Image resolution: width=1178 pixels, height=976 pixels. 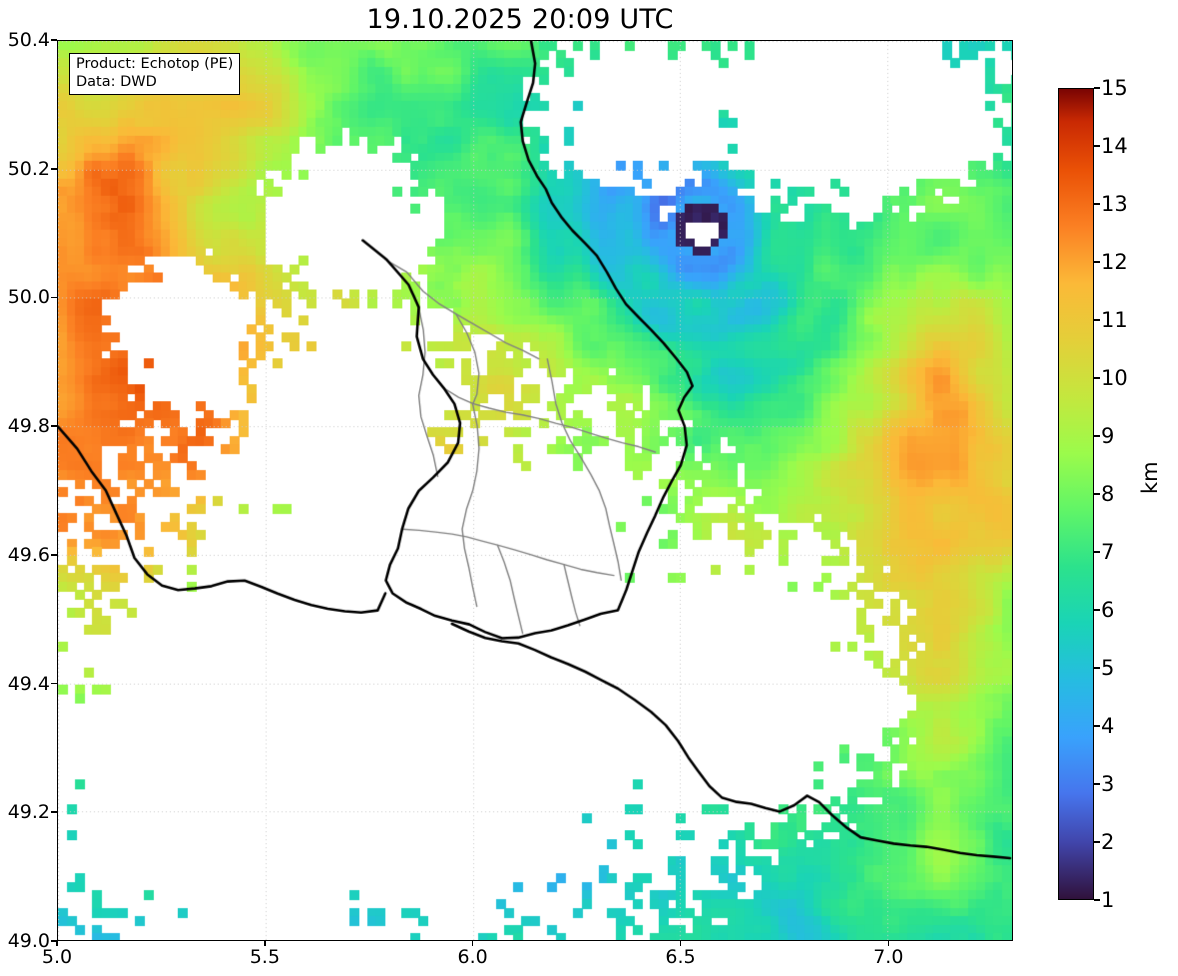 I want to click on colorbar-tick-label: 8, so click(x=1108, y=494).